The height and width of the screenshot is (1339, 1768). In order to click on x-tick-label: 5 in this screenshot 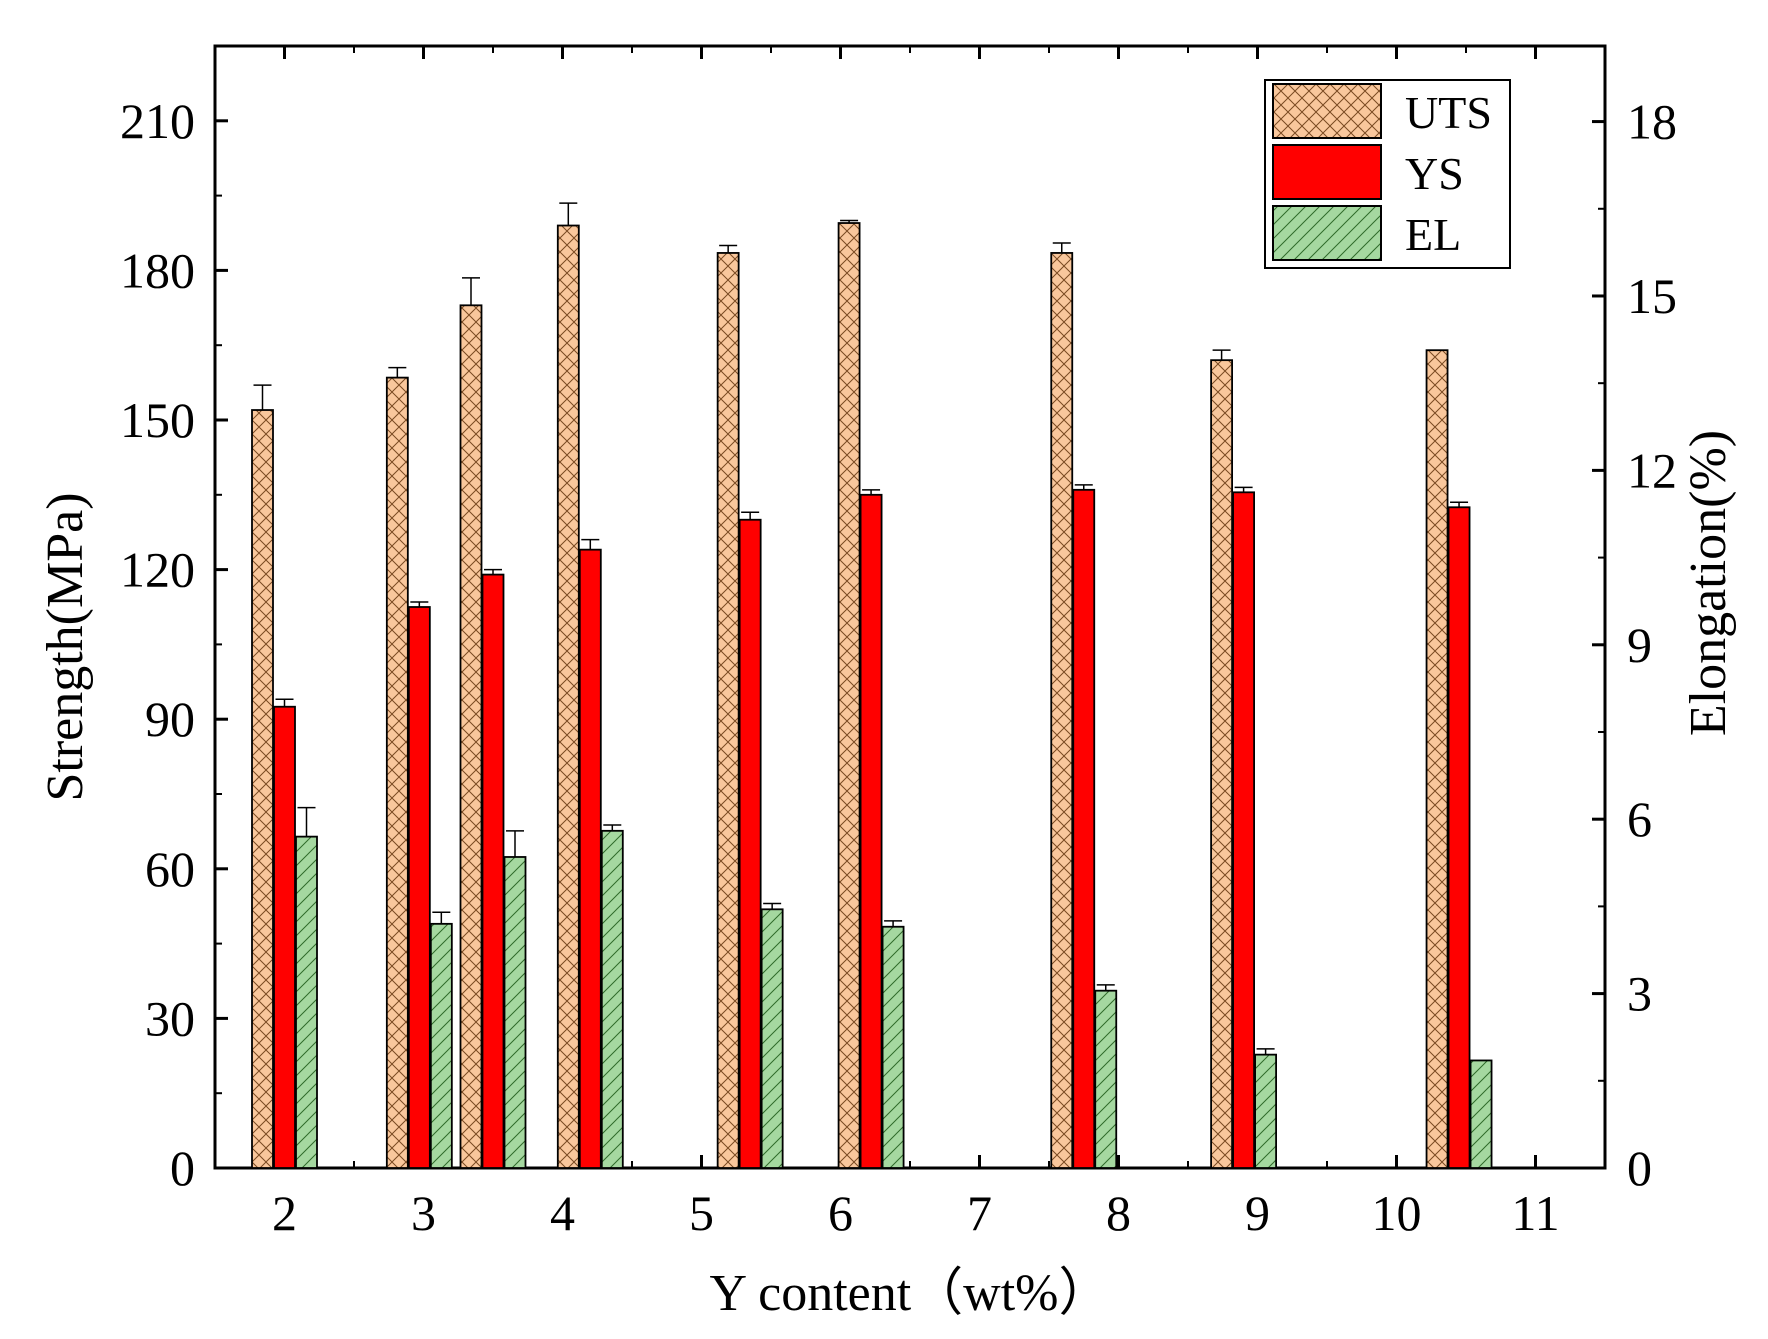, I will do `click(701, 1213)`.